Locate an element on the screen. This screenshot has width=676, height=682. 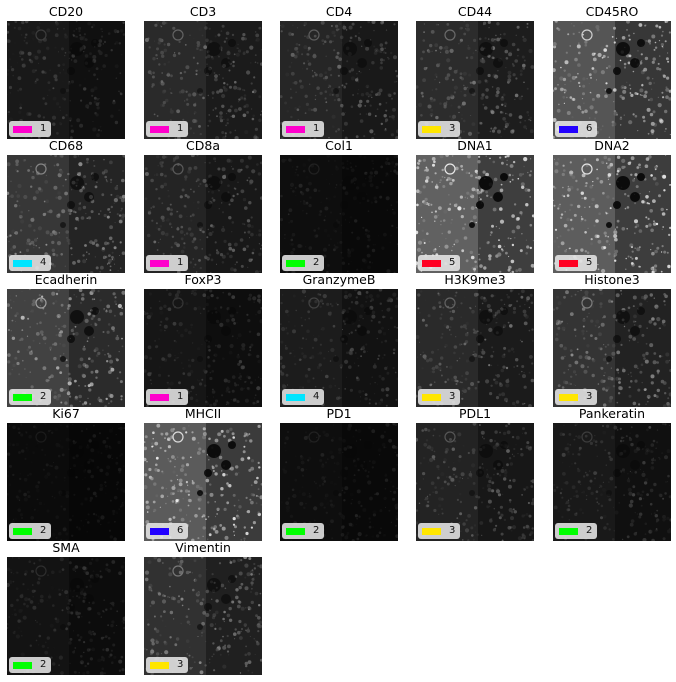
panel-title: Col1 is located at coordinates (339, 145).